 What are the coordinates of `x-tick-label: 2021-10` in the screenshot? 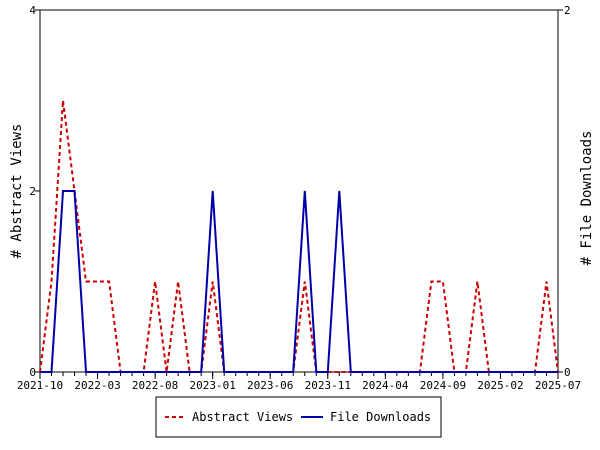 It's located at (40, 385).